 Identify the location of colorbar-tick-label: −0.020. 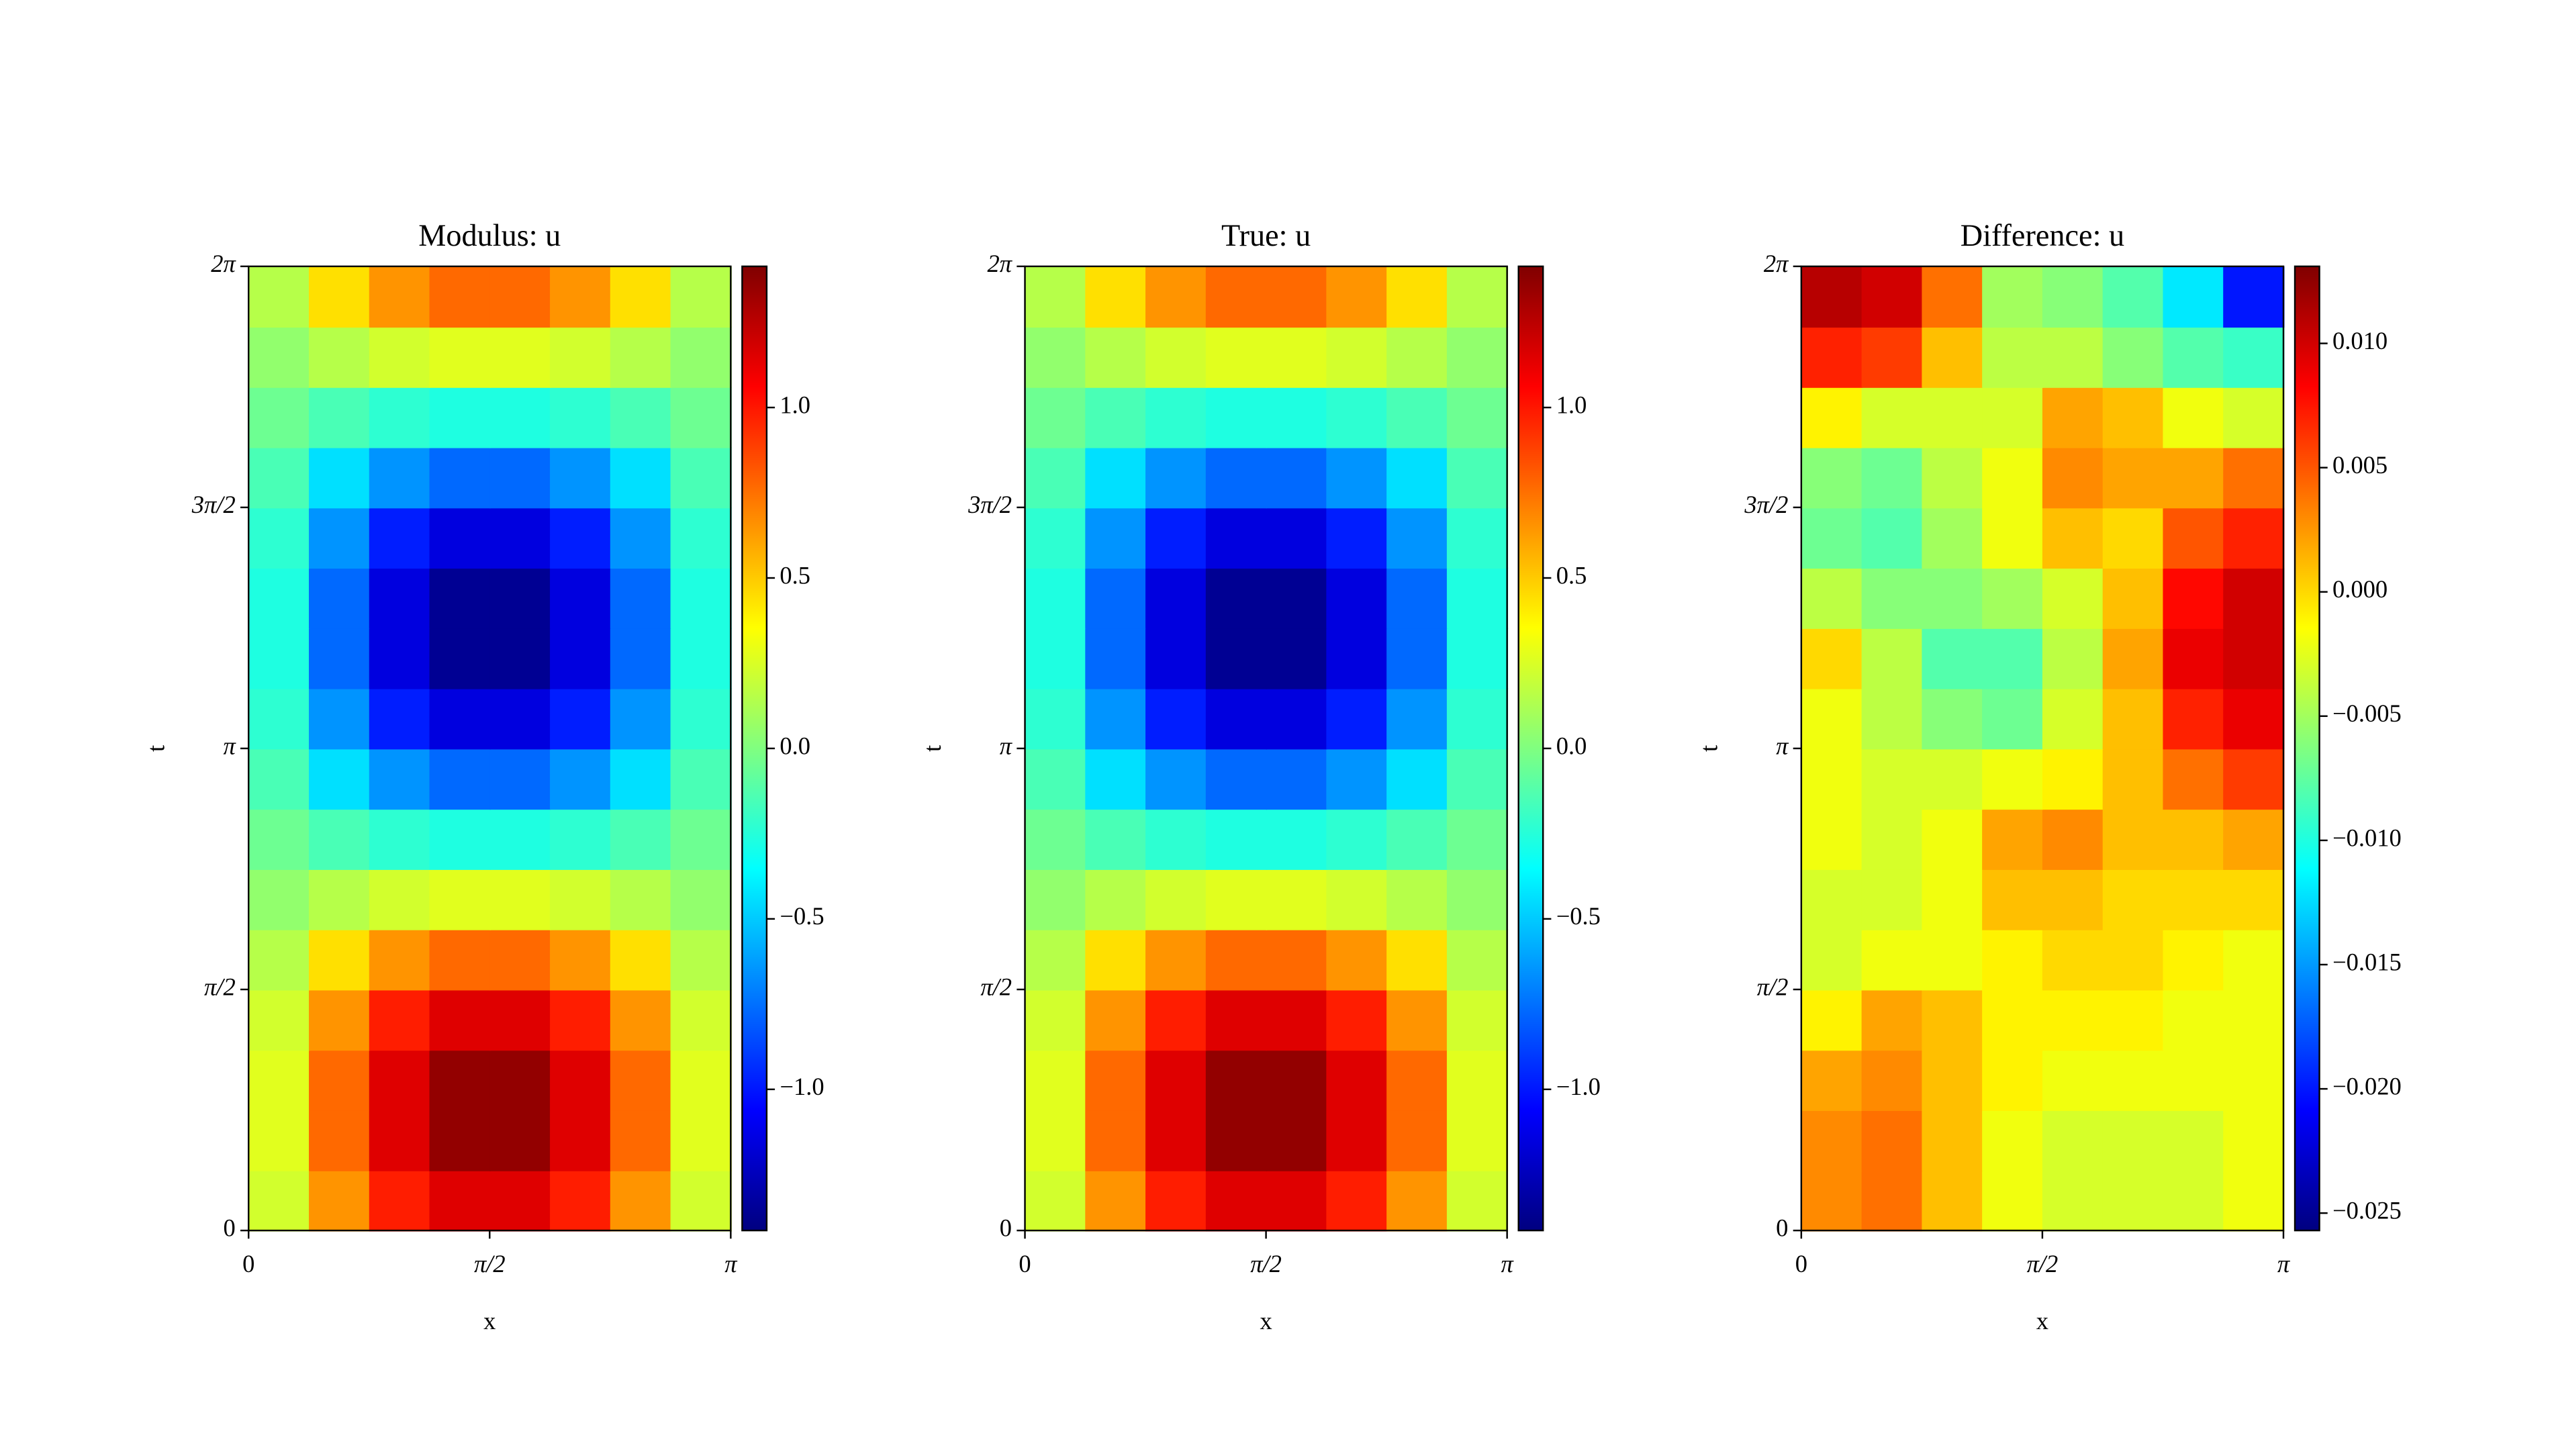
(2367, 1086).